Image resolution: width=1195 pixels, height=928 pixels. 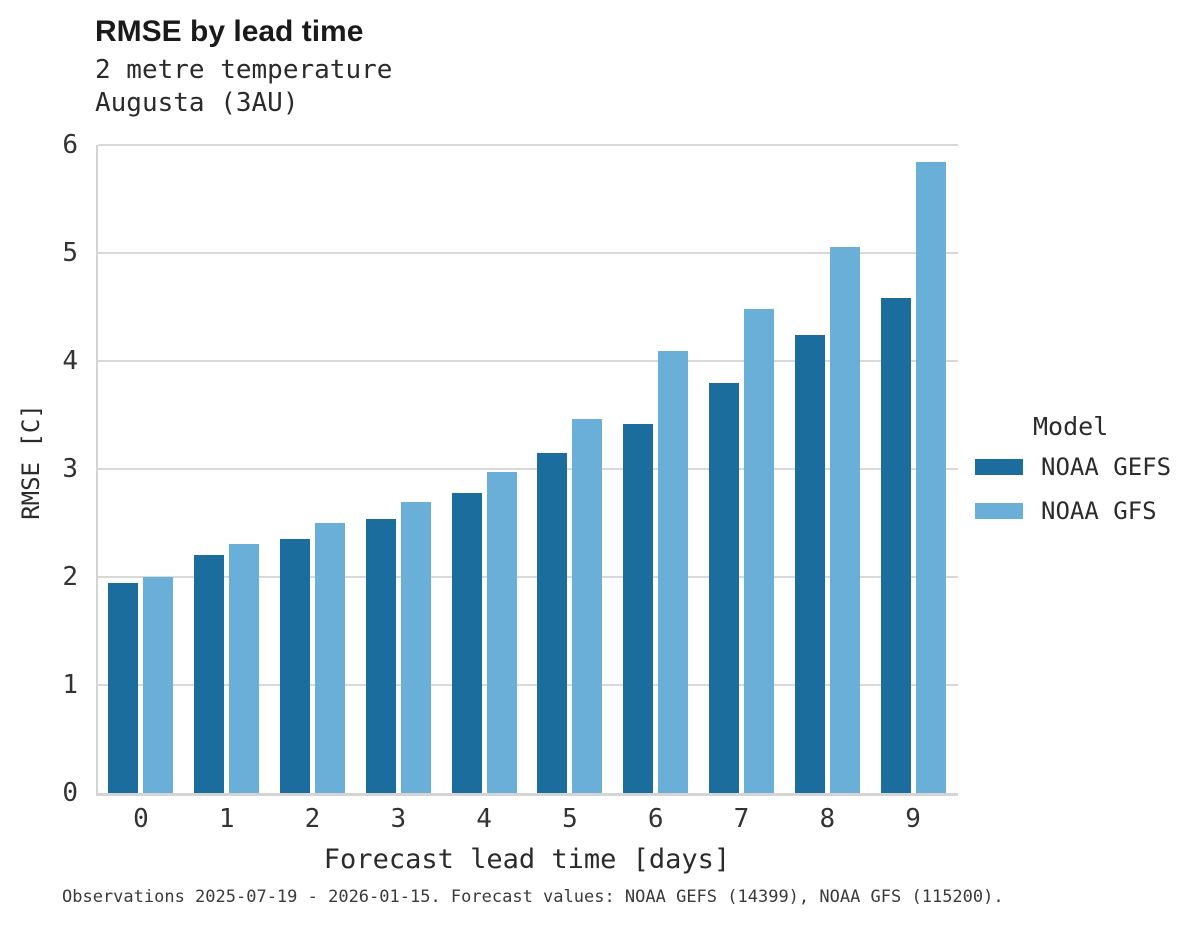 I want to click on x-tick-5: 5, so click(x=570, y=819).